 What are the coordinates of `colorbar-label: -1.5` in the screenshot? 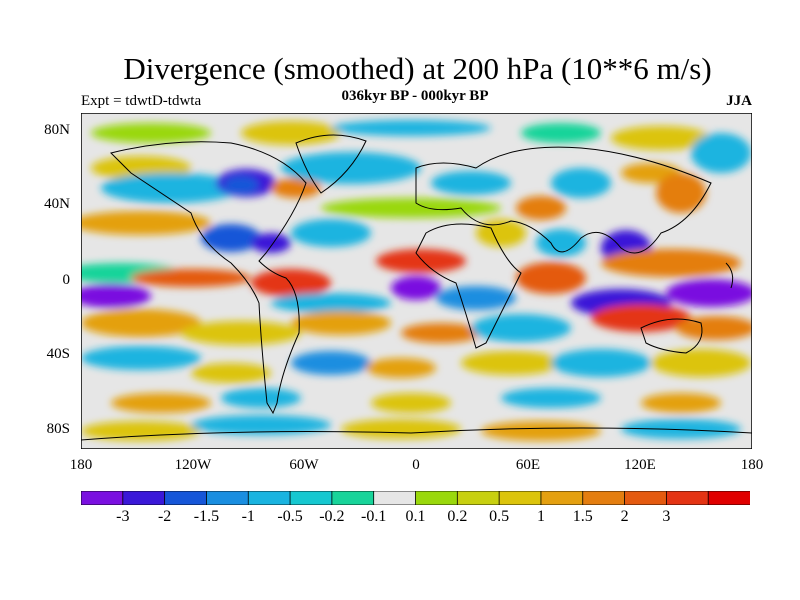 It's located at (206, 516).